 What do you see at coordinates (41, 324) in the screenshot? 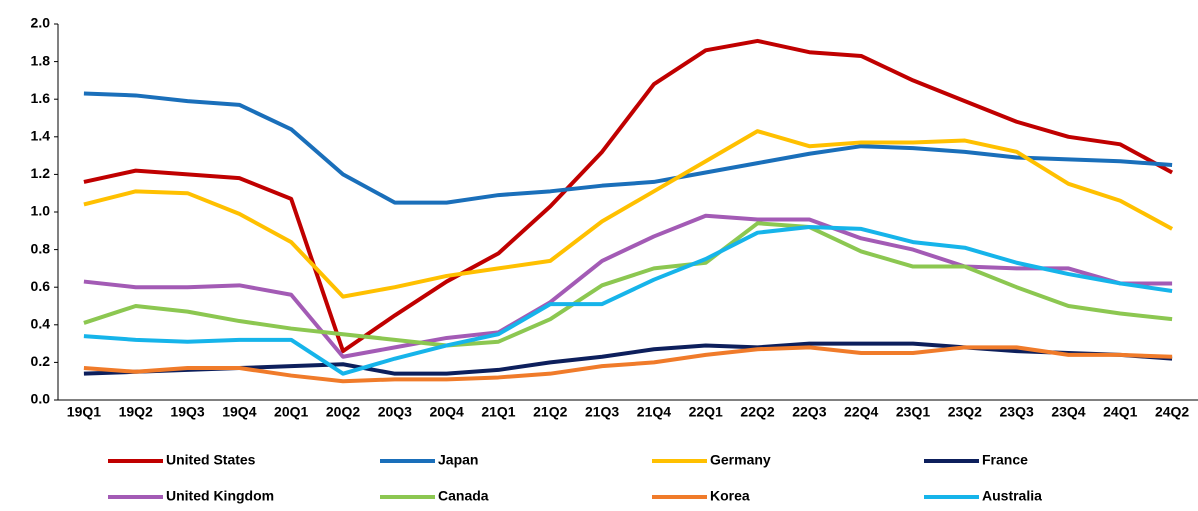
I see `y-tick-label: 0.4` at bounding box center [41, 324].